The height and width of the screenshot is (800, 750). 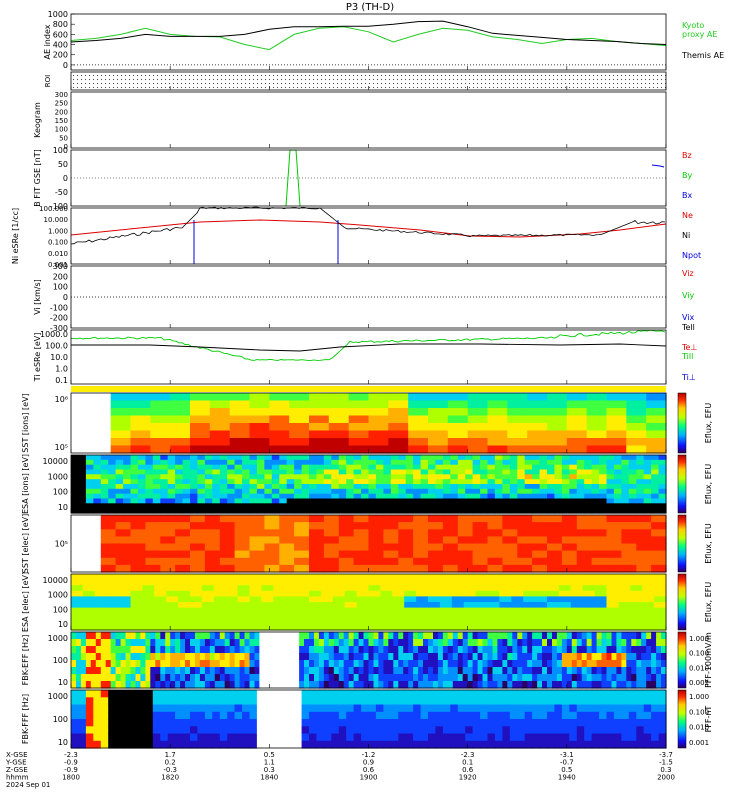 What do you see at coordinates (708, 660) in the screenshot?
I see `colorbar-label: FFF-100mV/m` at bounding box center [708, 660].